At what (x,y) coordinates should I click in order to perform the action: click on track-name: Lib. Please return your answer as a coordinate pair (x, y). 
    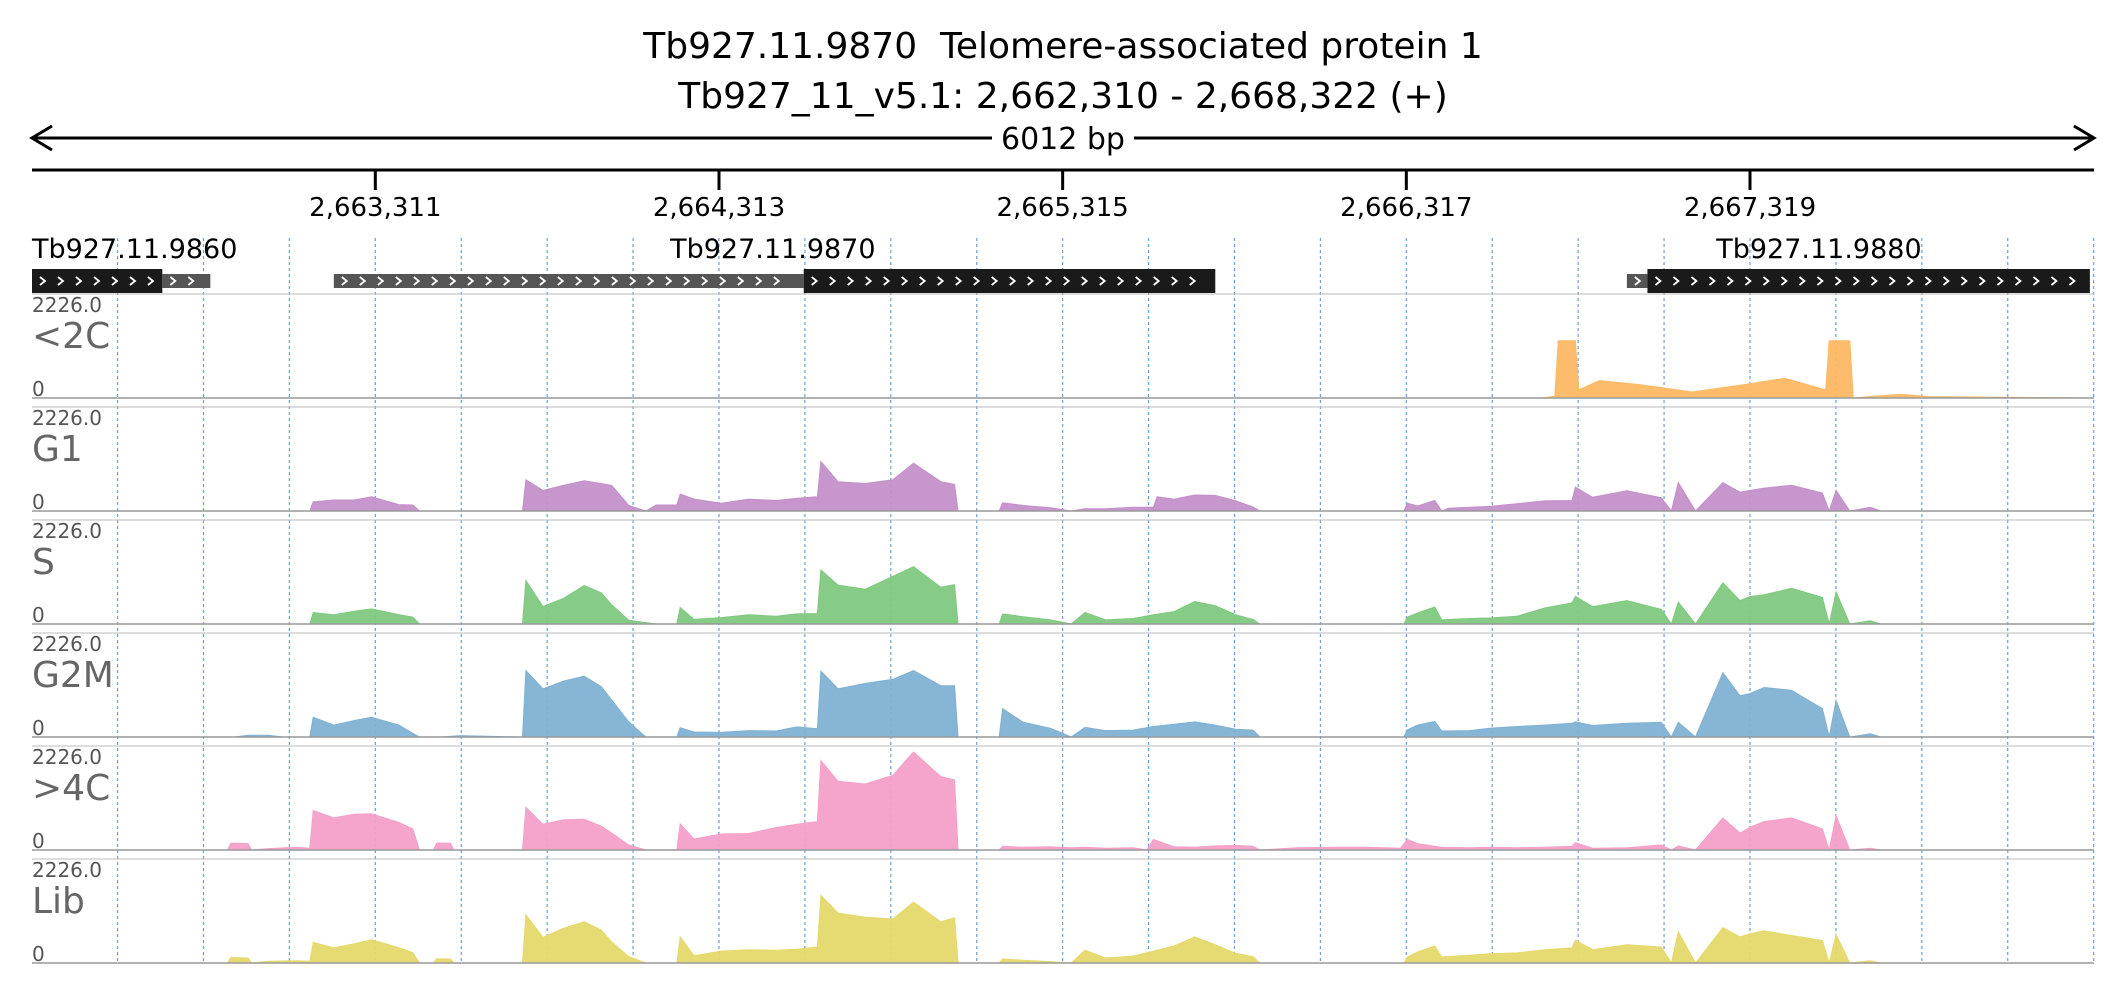
    Looking at the image, I should click on (58, 901).